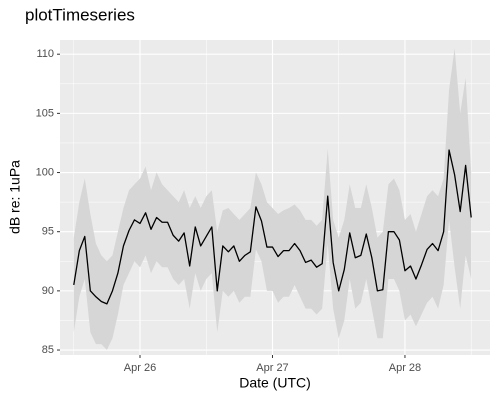  What do you see at coordinates (48, 350) in the screenshot?
I see `y-tick-label: 85` at bounding box center [48, 350].